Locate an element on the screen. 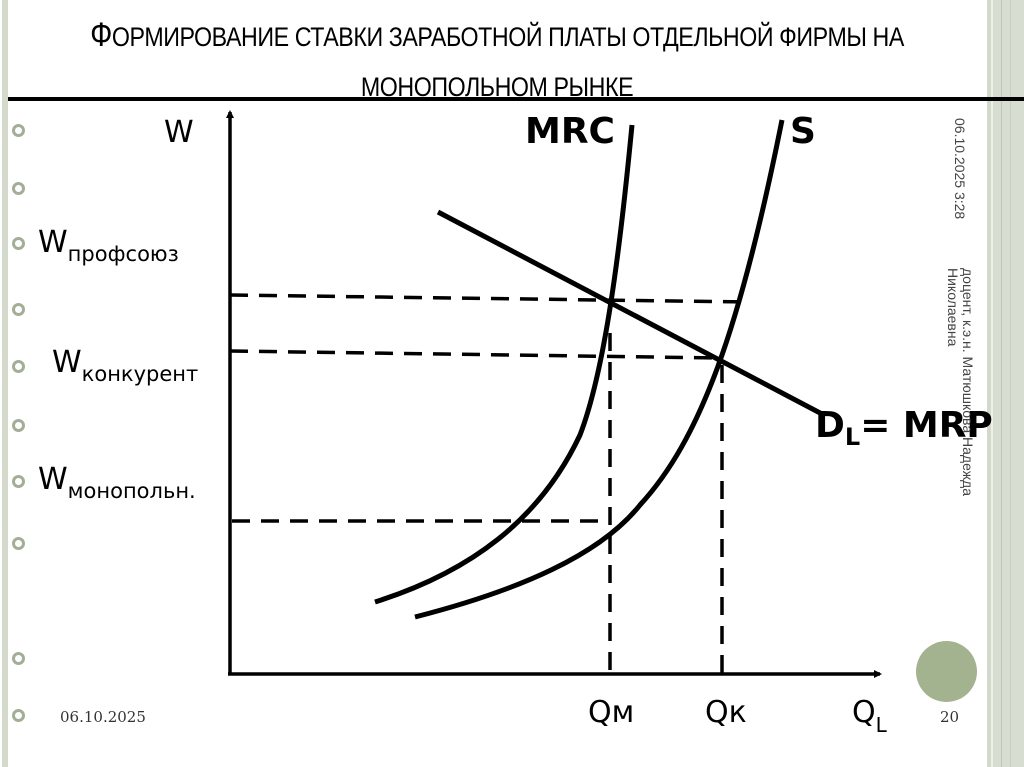  supply-label: S is located at coordinates (803, 131).